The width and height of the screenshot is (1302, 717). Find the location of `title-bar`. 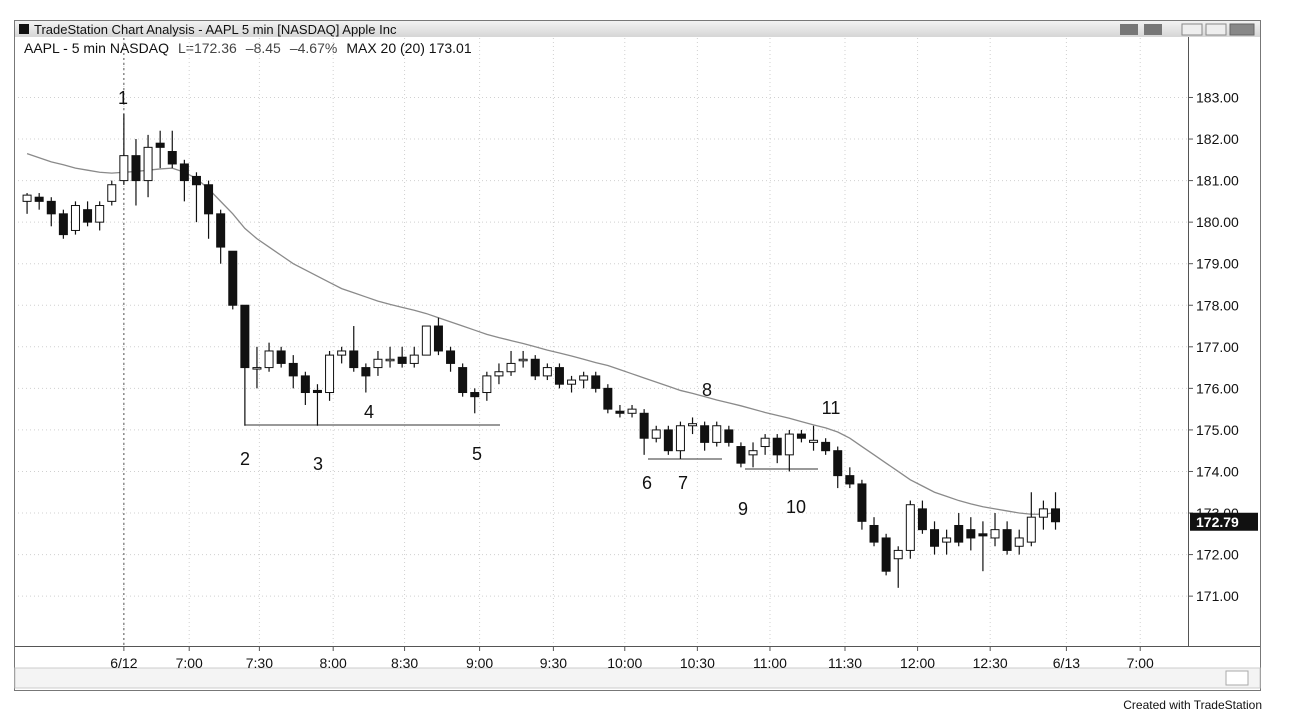

title-bar is located at coordinates (637, 29).